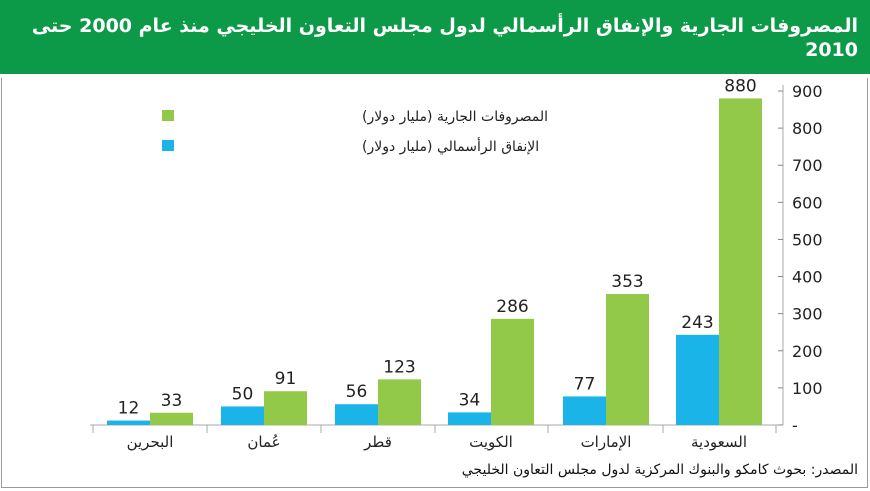  I want to click on x-tick-label: البحرين, so click(150, 442).